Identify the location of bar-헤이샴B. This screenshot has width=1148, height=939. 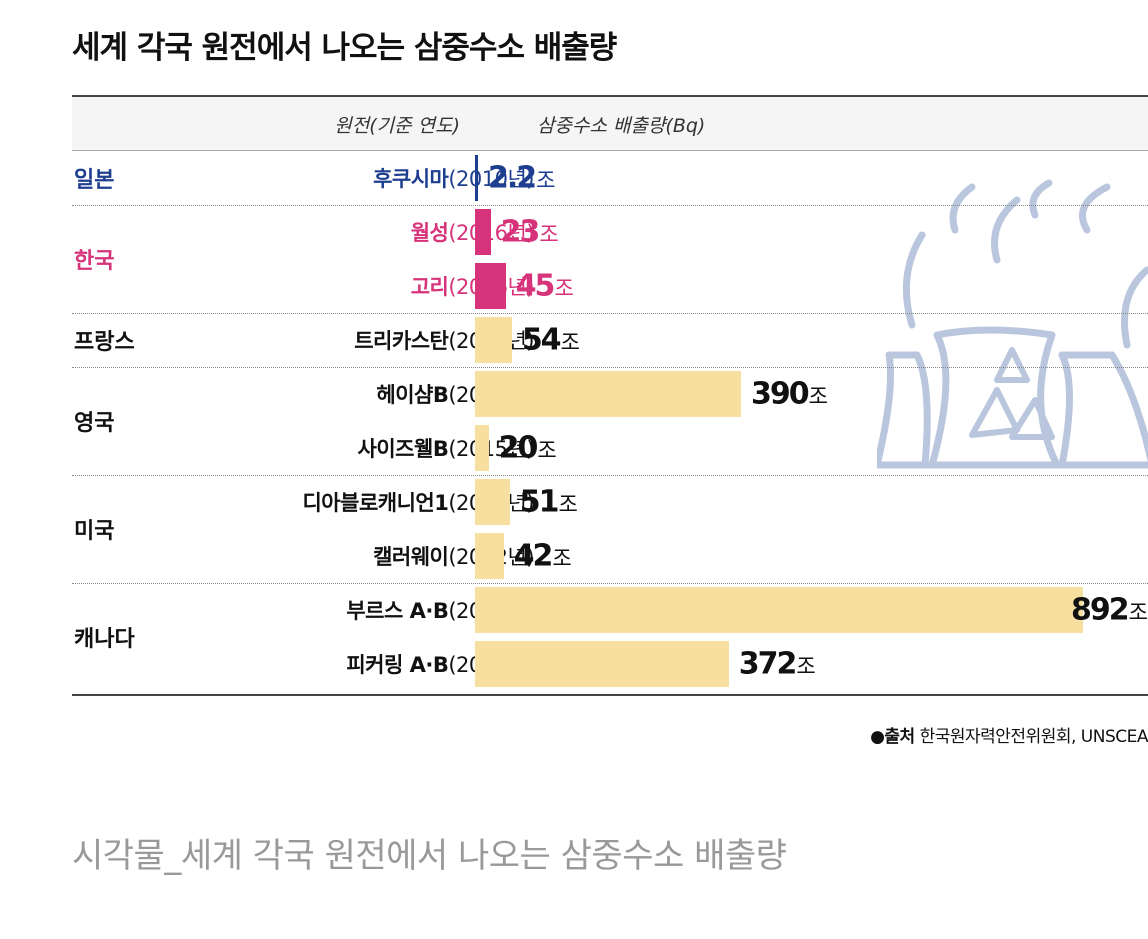
(608, 394).